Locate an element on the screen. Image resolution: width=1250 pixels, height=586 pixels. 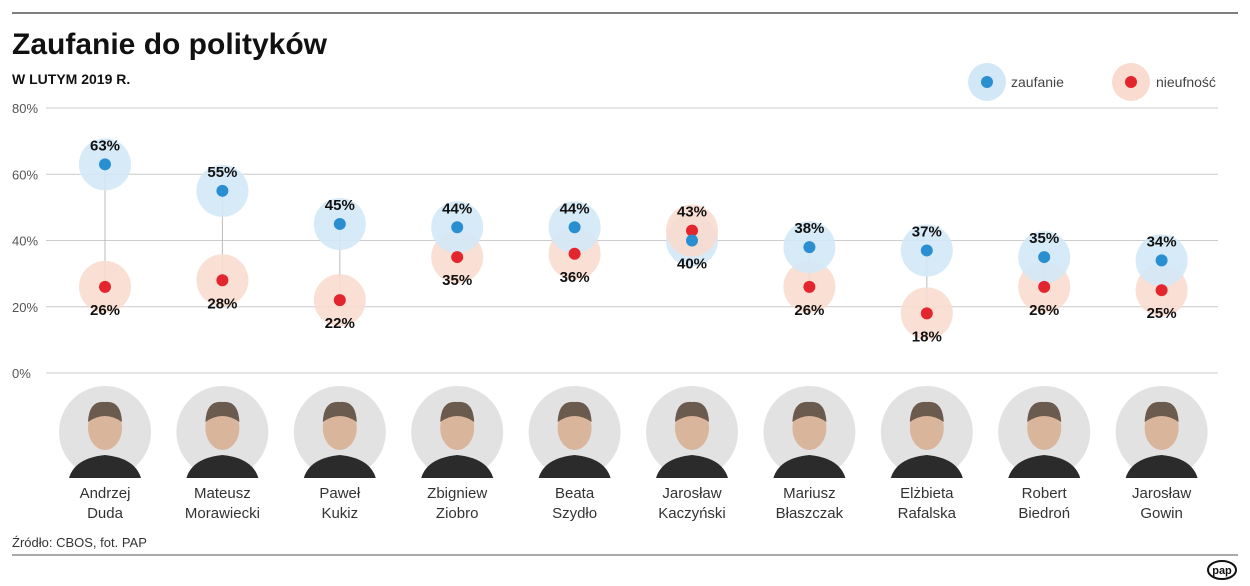
legend-distrust-label: nieufność is located at coordinates (1186, 82).